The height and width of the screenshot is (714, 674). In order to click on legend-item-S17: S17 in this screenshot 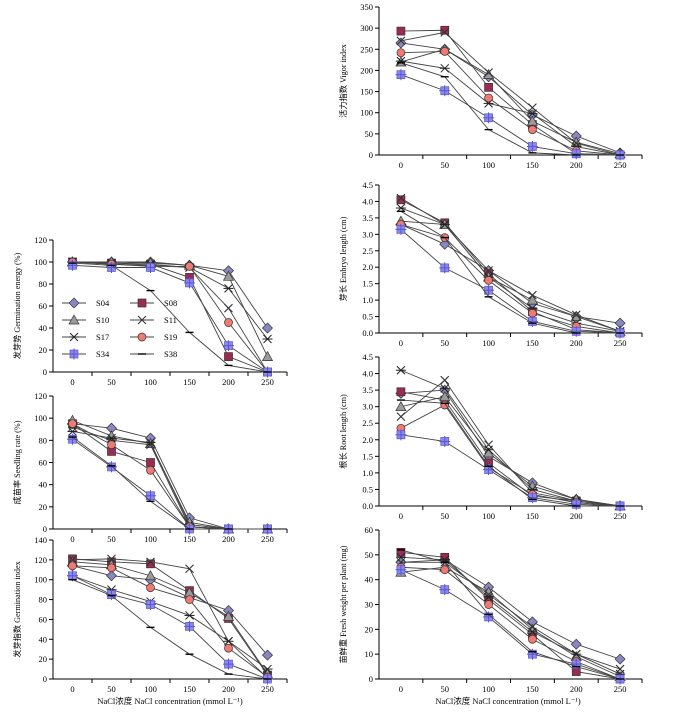, I will do `click(85, 337)`.